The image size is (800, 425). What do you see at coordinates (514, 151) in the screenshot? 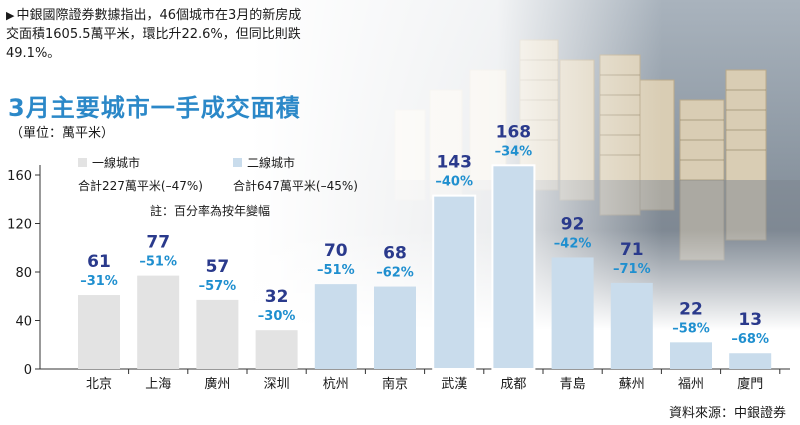
I see `bar-change-label: –34%` at bounding box center [514, 151].